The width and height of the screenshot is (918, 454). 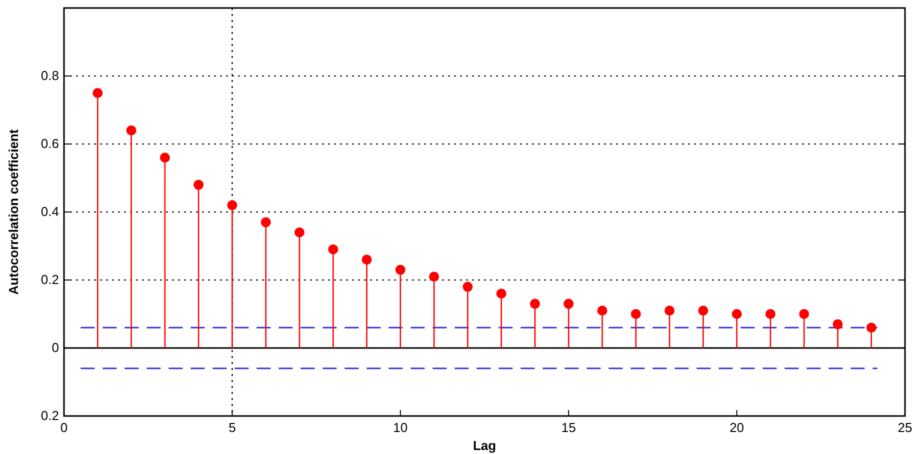 What do you see at coordinates (232, 427) in the screenshot?
I see `x-tick-label: 5` at bounding box center [232, 427].